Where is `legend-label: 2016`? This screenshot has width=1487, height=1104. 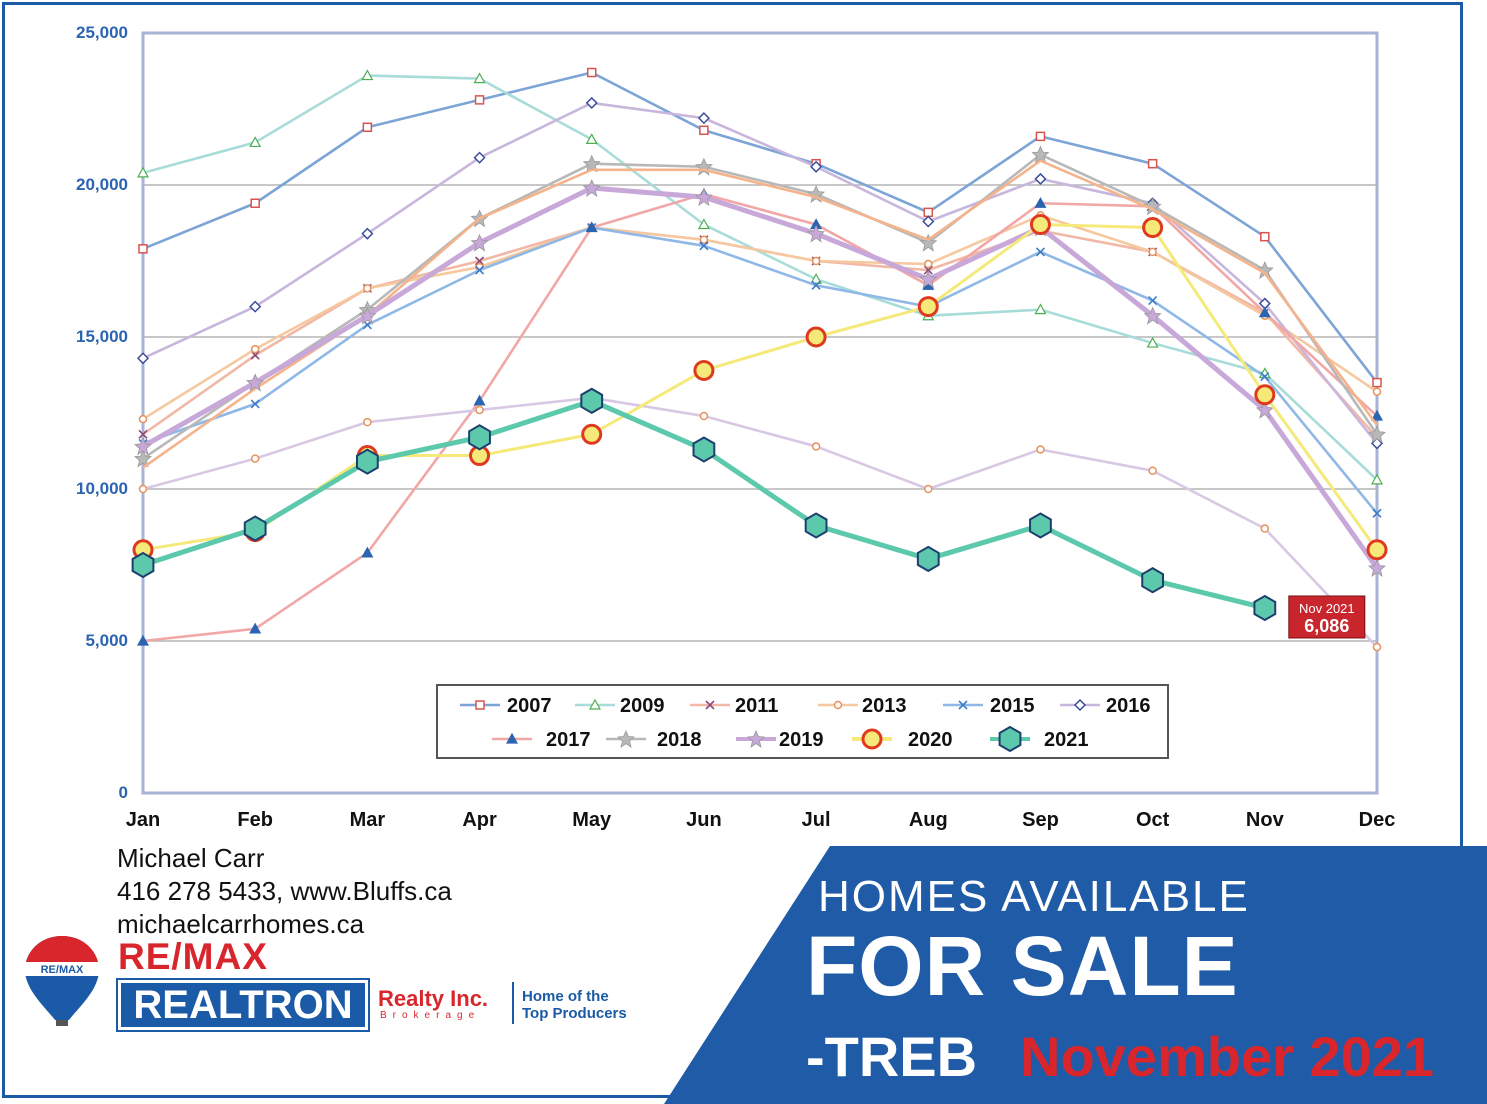 legend-label: 2016 is located at coordinates (1128, 706).